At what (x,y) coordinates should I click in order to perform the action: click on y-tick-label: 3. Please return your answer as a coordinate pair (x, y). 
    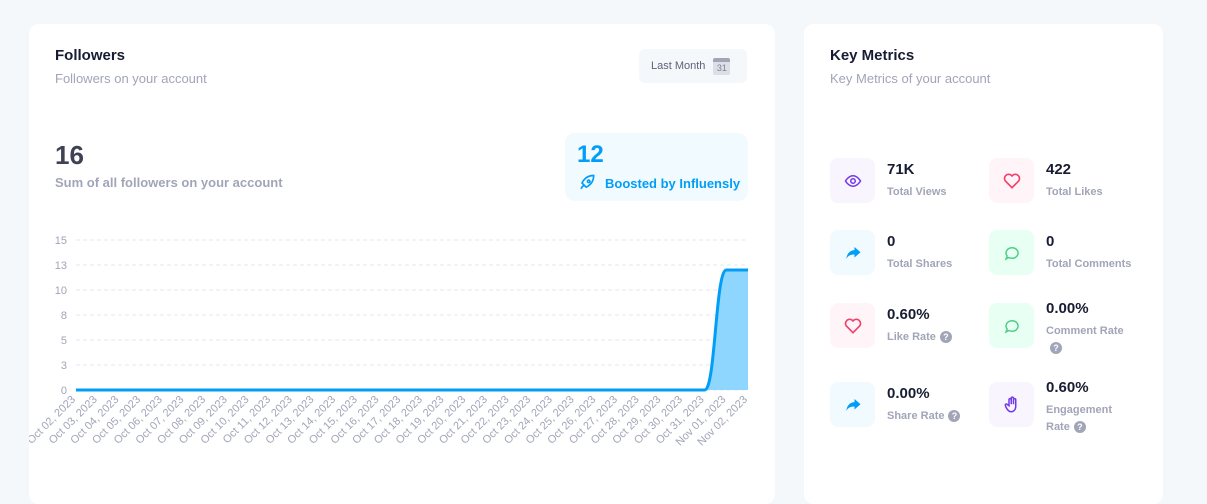
    Looking at the image, I should click on (64, 366).